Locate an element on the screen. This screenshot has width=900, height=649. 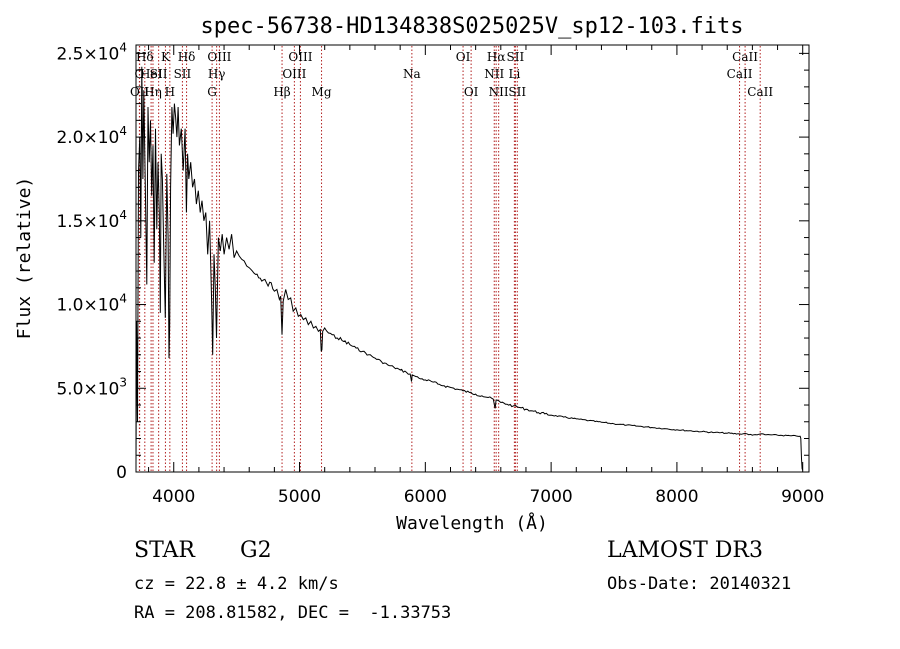
line-label-23: SII is located at coordinates (516, 57).